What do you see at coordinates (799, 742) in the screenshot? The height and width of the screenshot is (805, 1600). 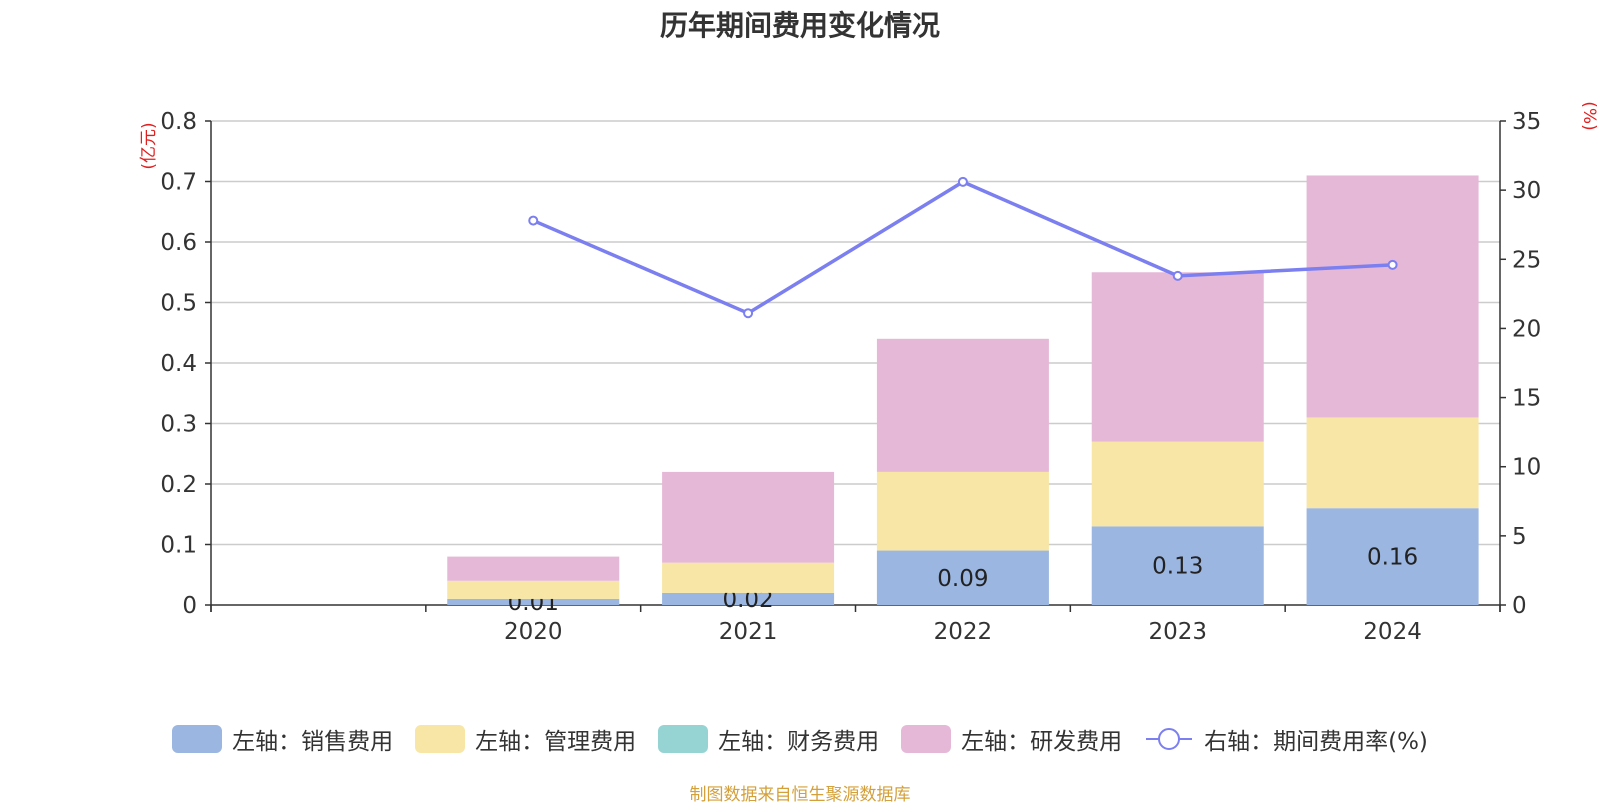 I see `legend-label-finance: 左轴：财务费用` at bounding box center [799, 742].